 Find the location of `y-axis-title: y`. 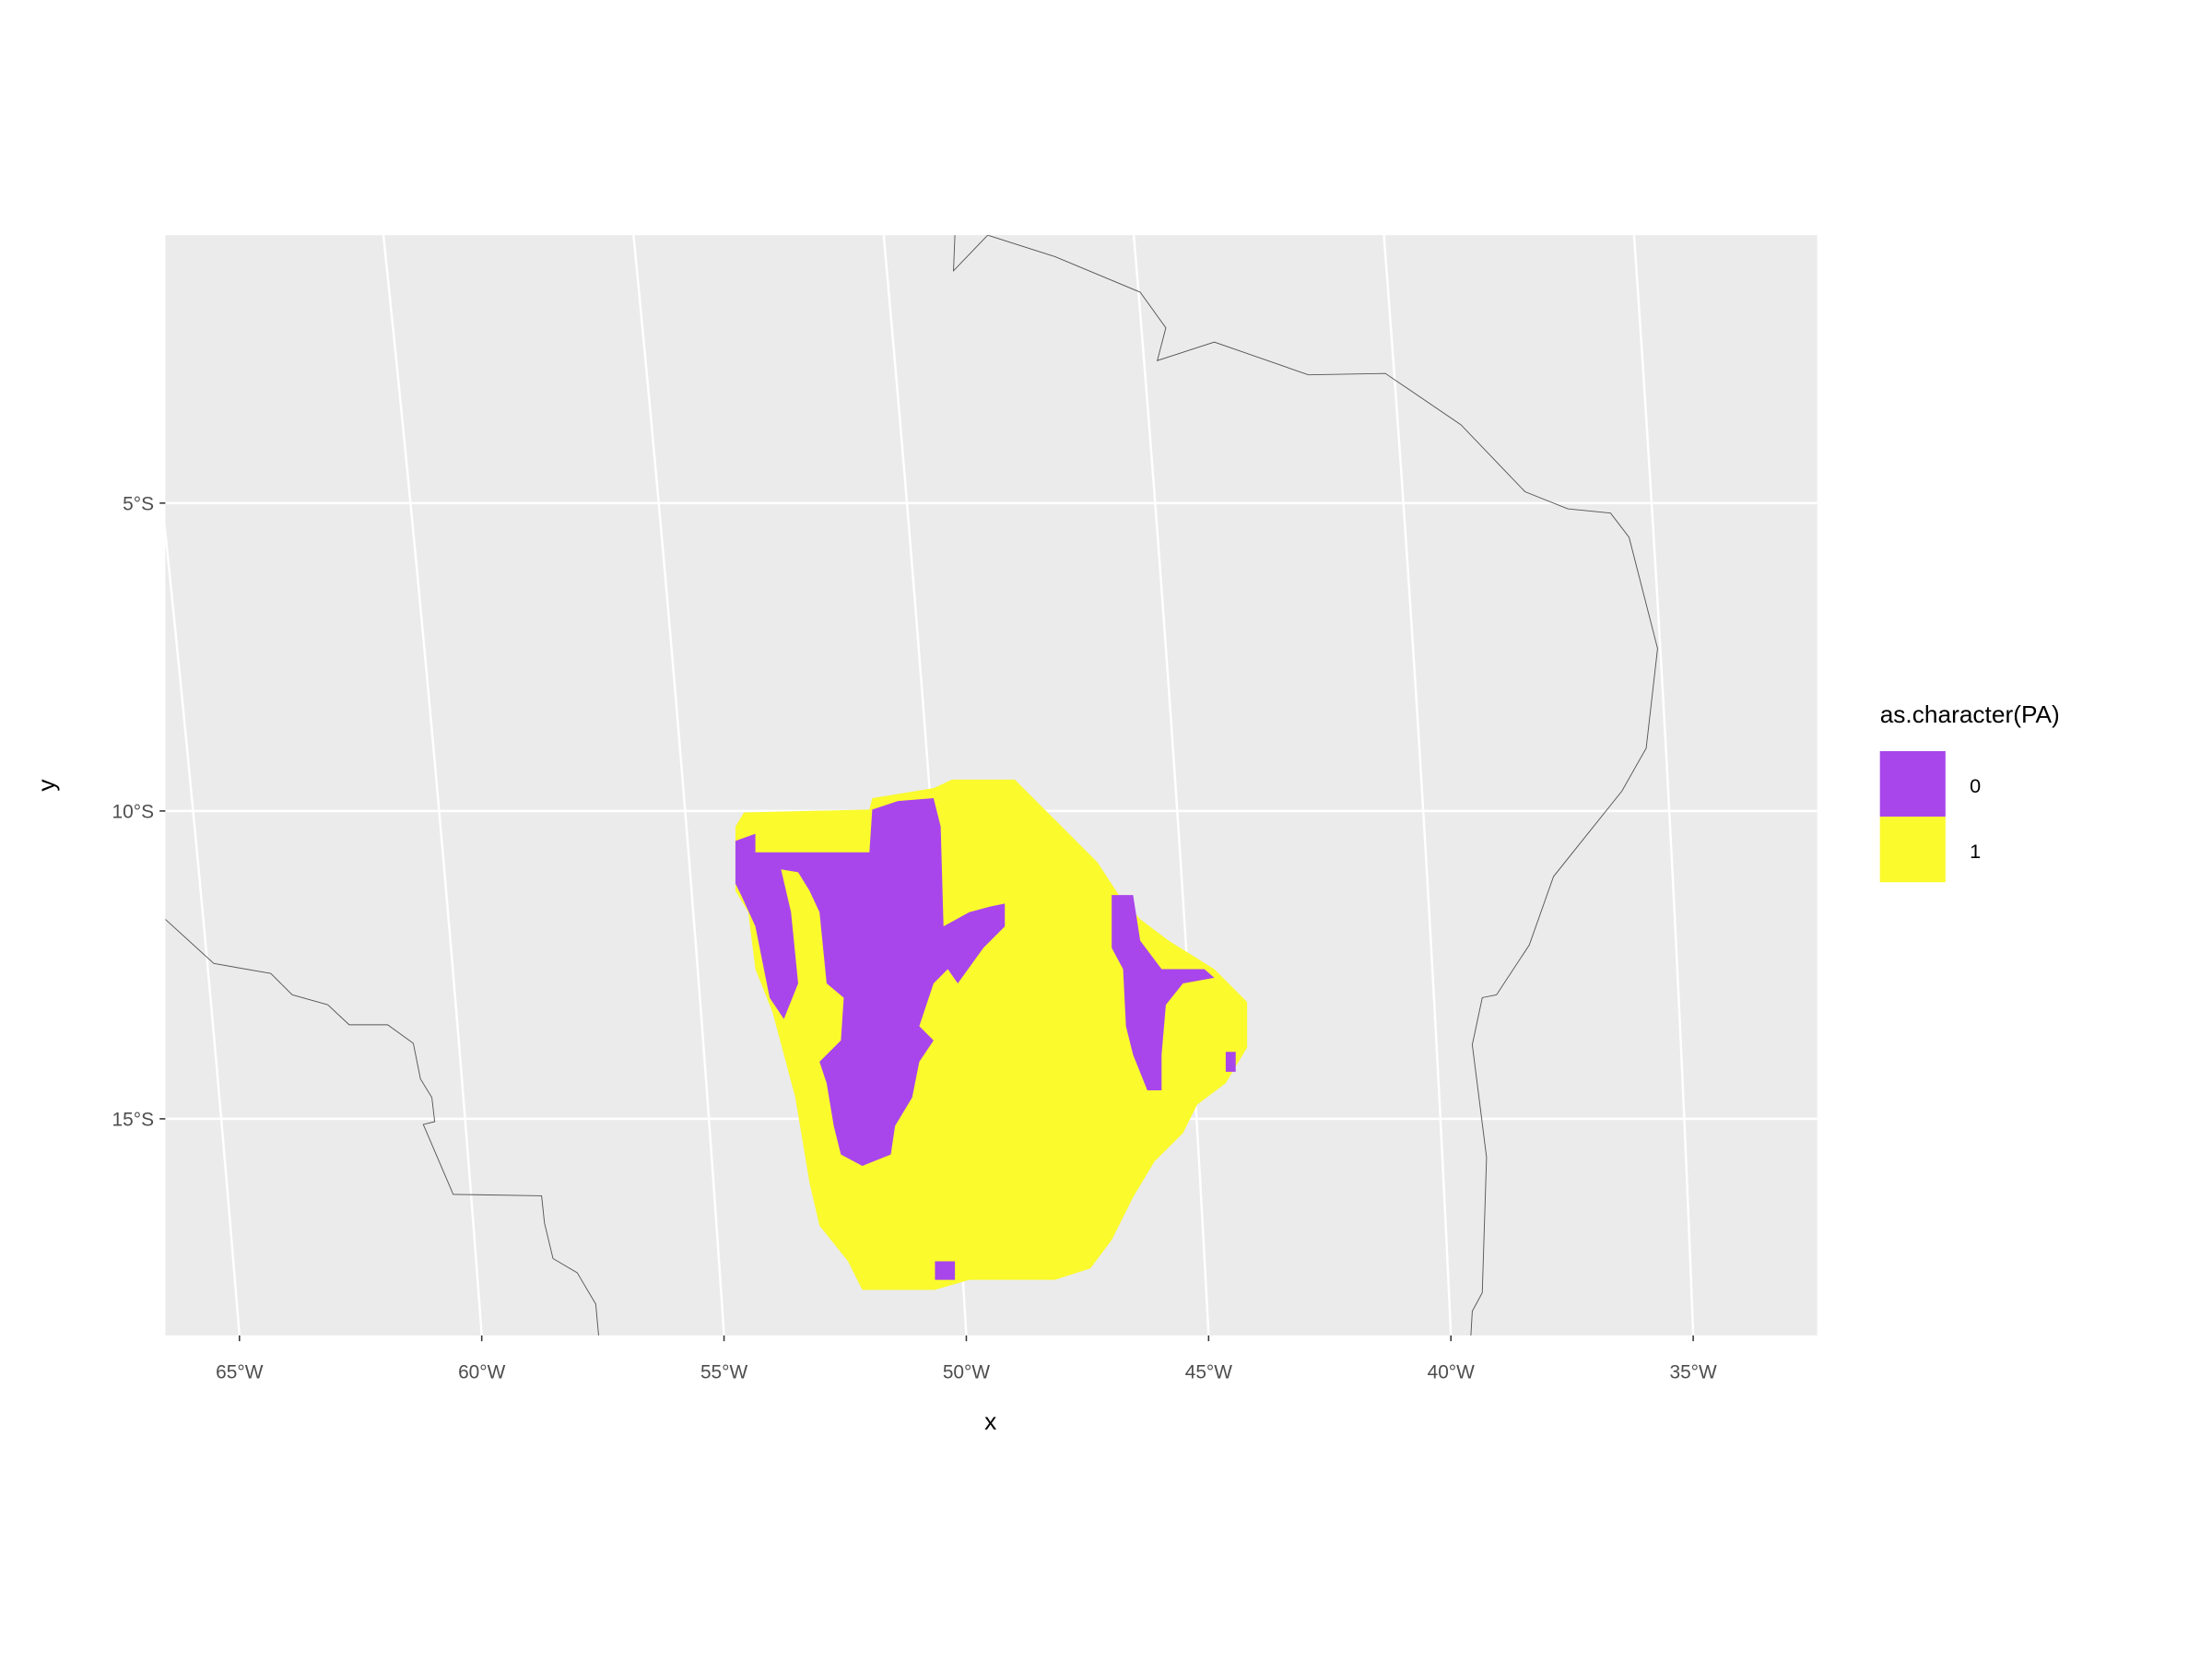

y-axis-title: y is located at coordinates (46, 785).